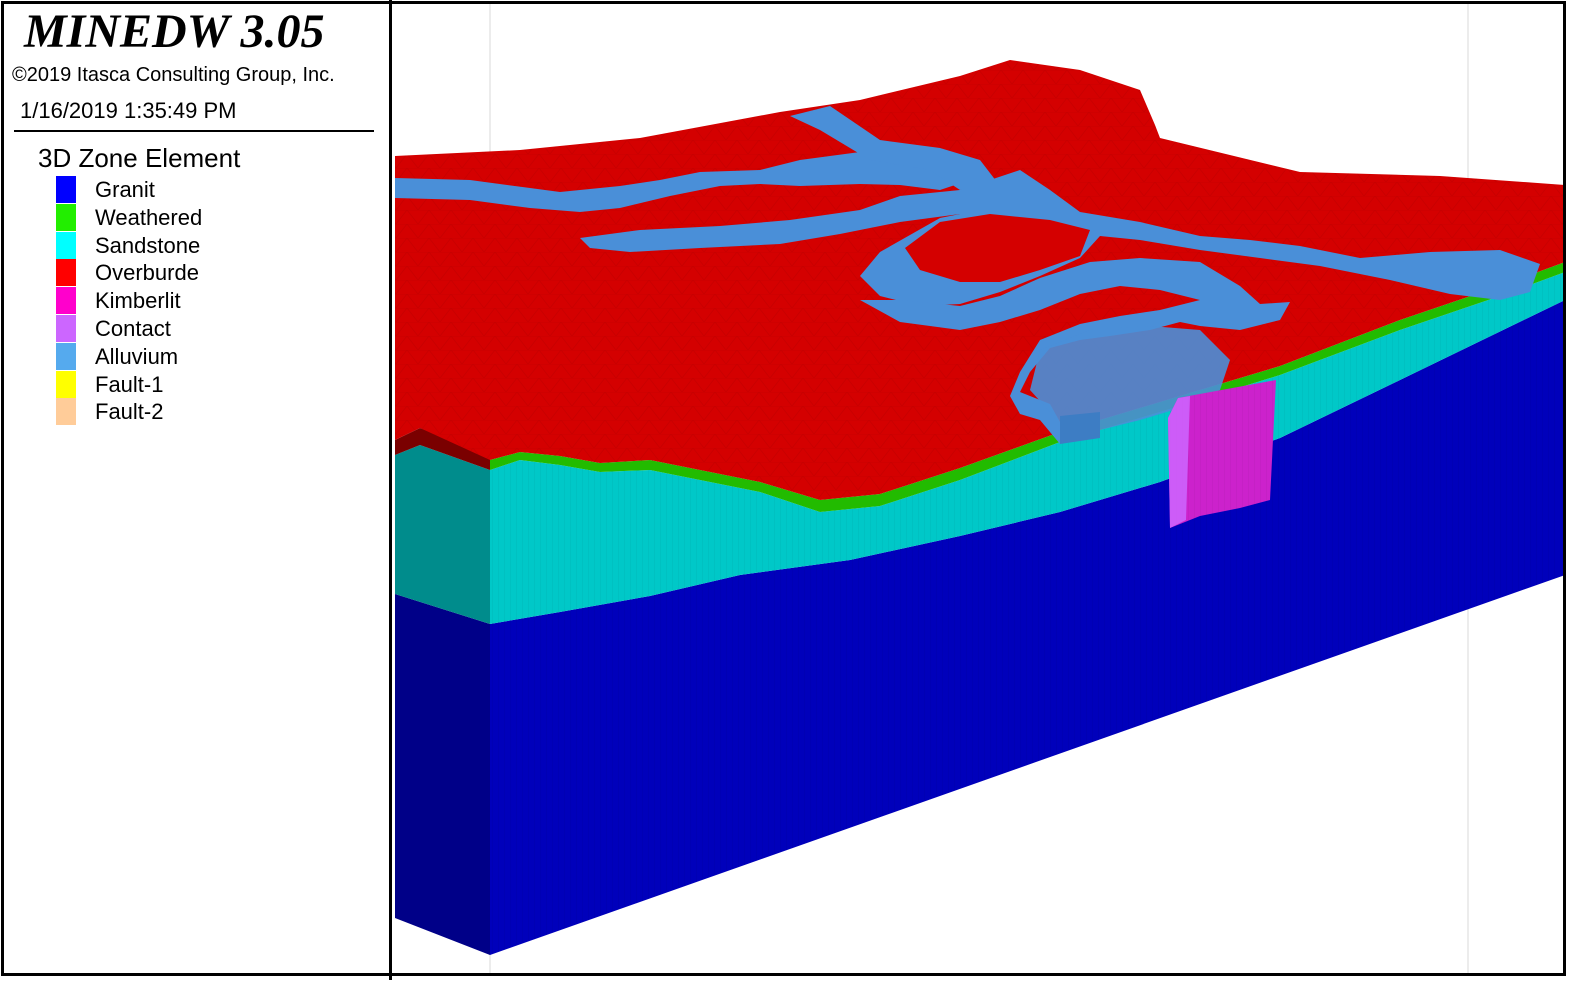  Describe the element at coordinates (442, 449) in the screenshot. I see `overburden-side-face` at that location.